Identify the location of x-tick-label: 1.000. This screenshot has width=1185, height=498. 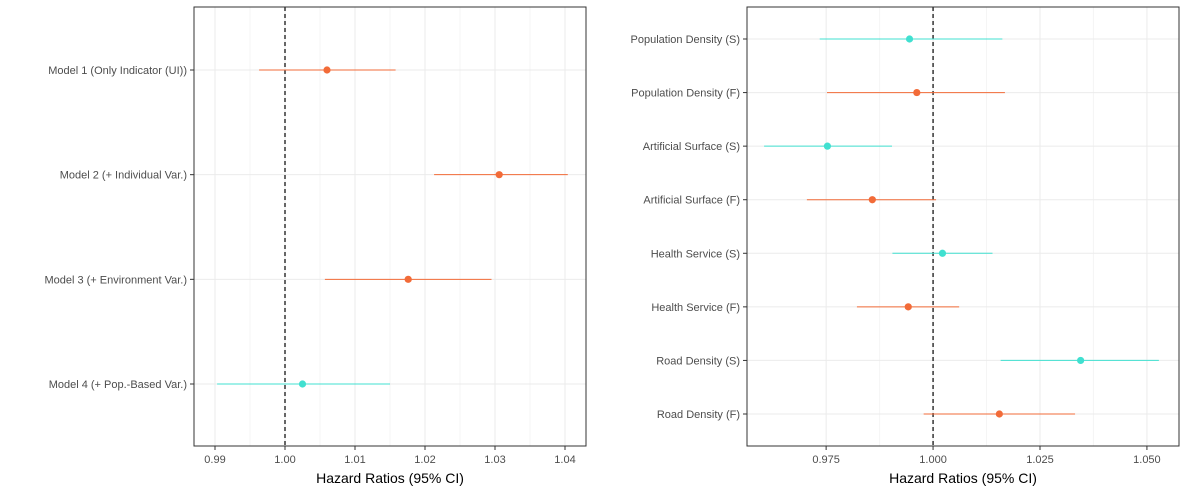
(933, 460).